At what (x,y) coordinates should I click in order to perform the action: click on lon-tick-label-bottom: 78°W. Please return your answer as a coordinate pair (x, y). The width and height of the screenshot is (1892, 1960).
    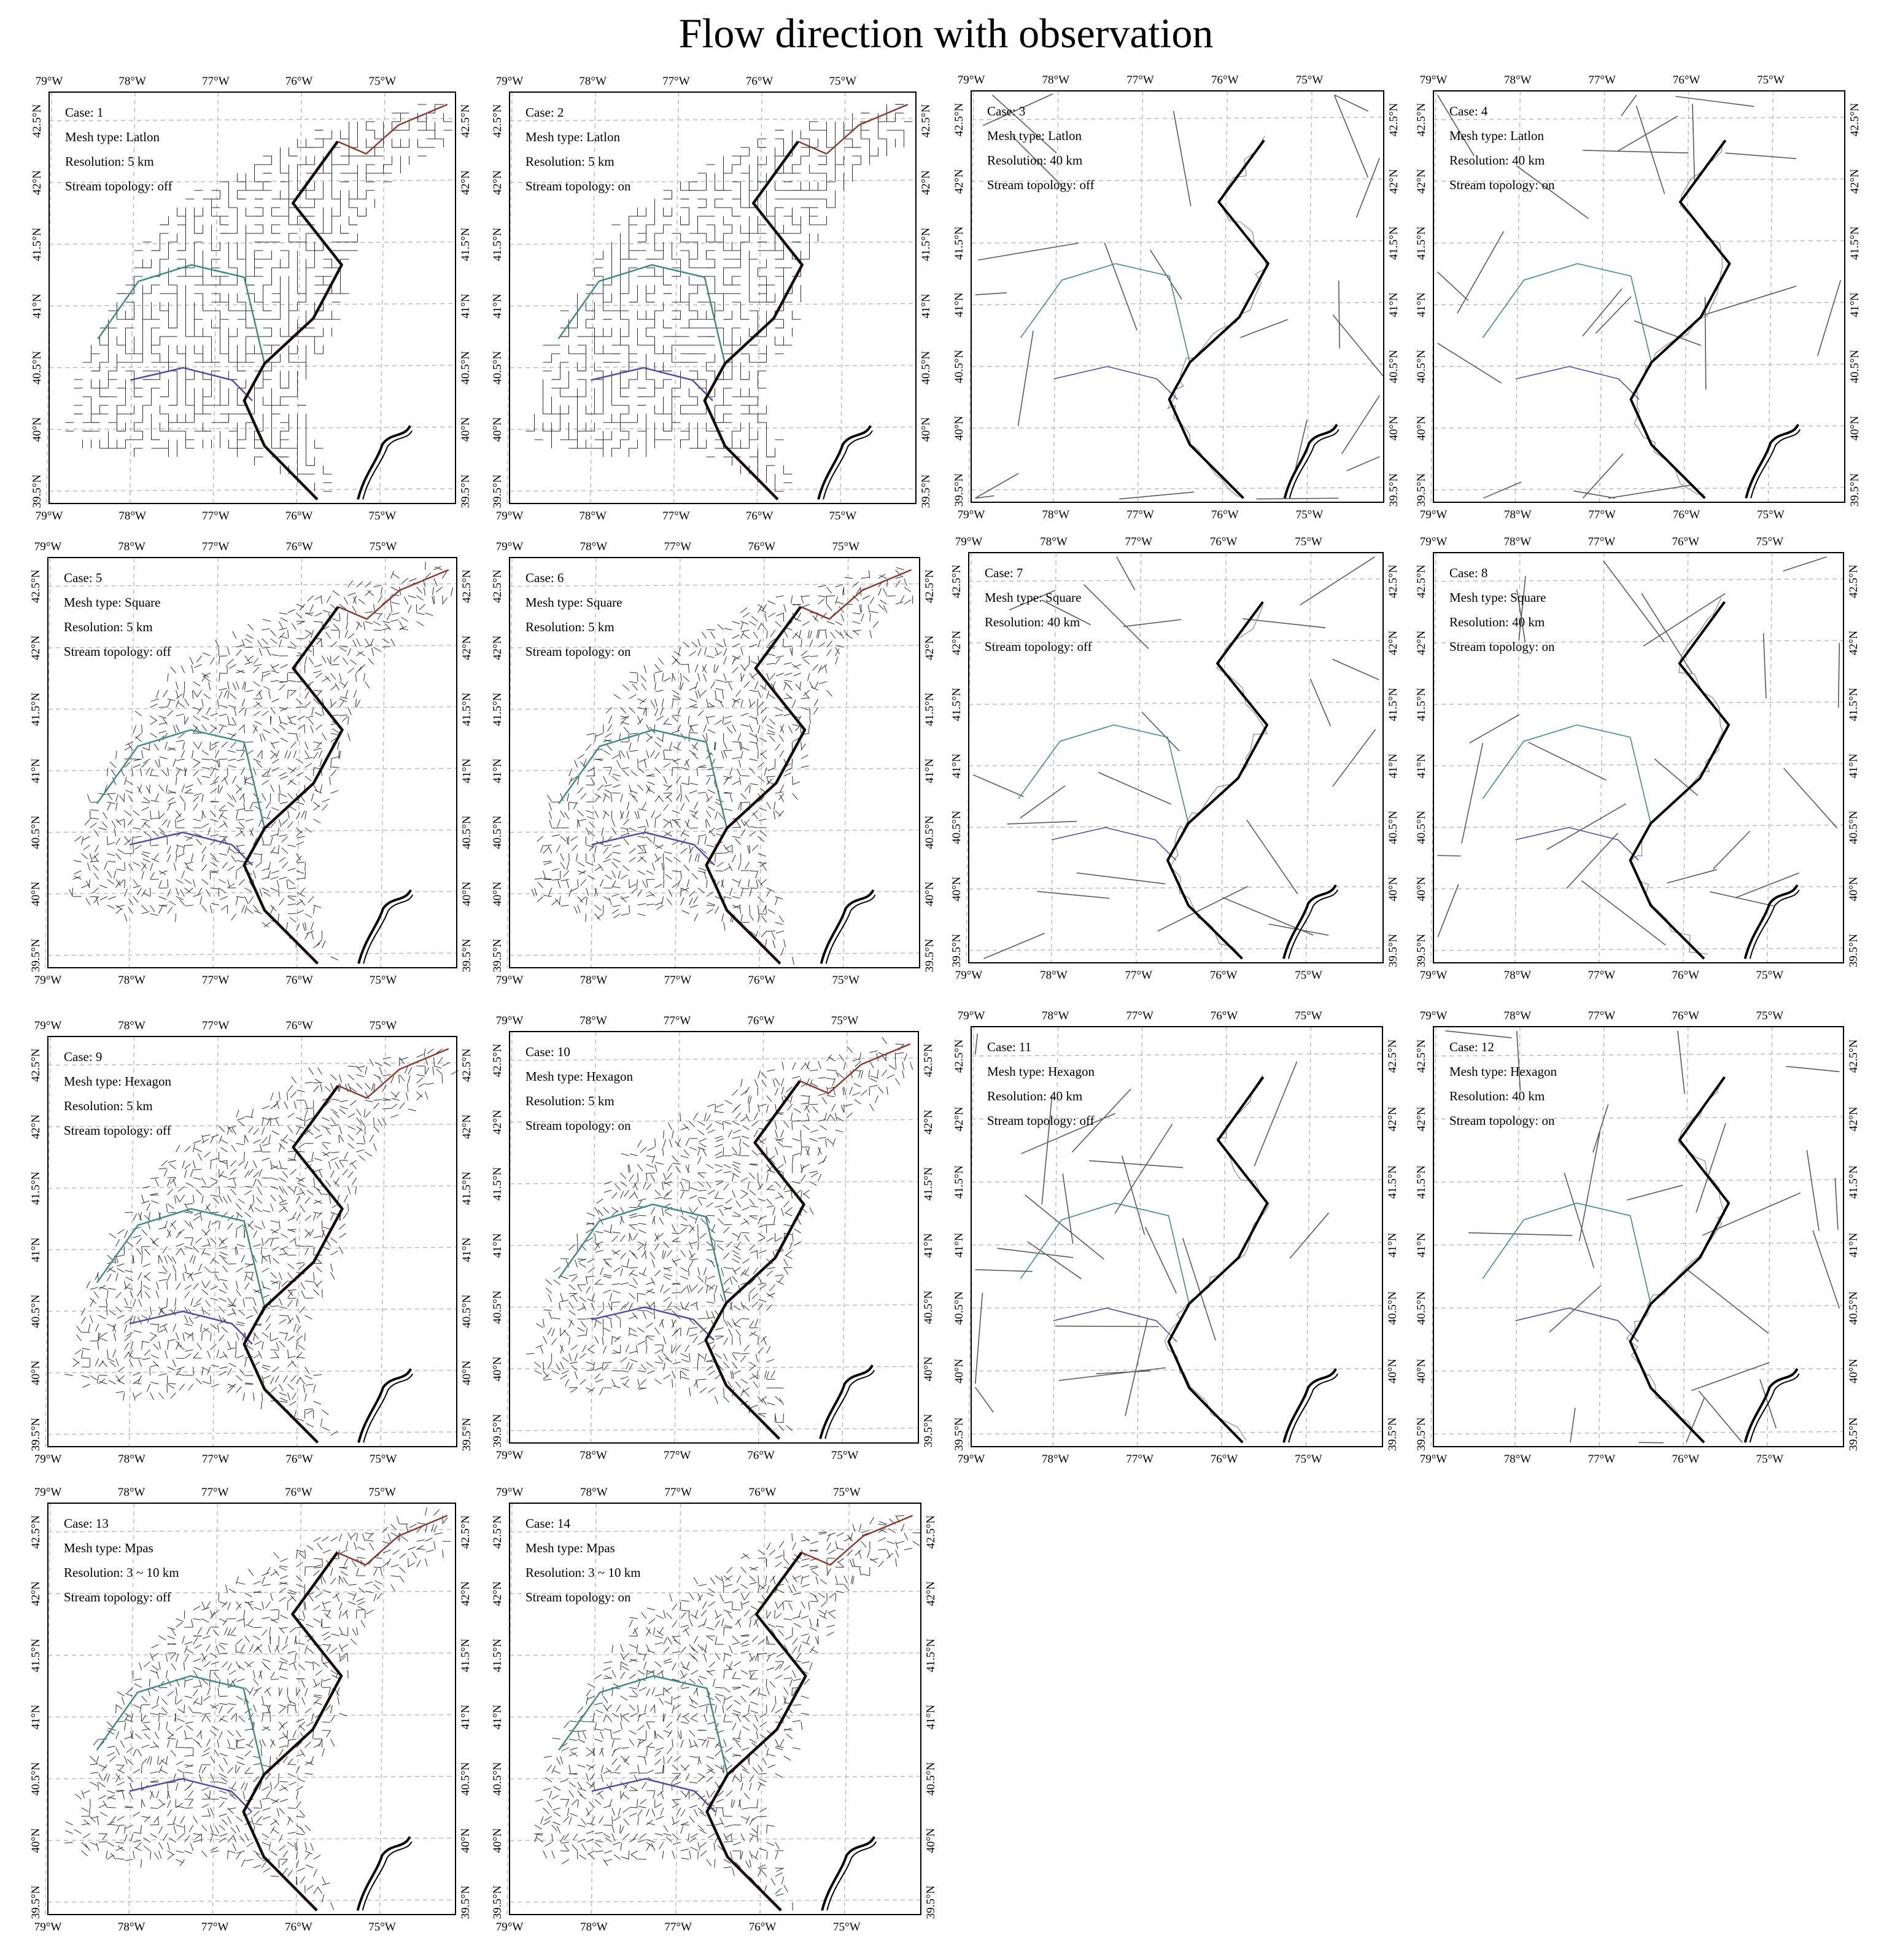
    Looking at the image, I should click on (1518, 975).